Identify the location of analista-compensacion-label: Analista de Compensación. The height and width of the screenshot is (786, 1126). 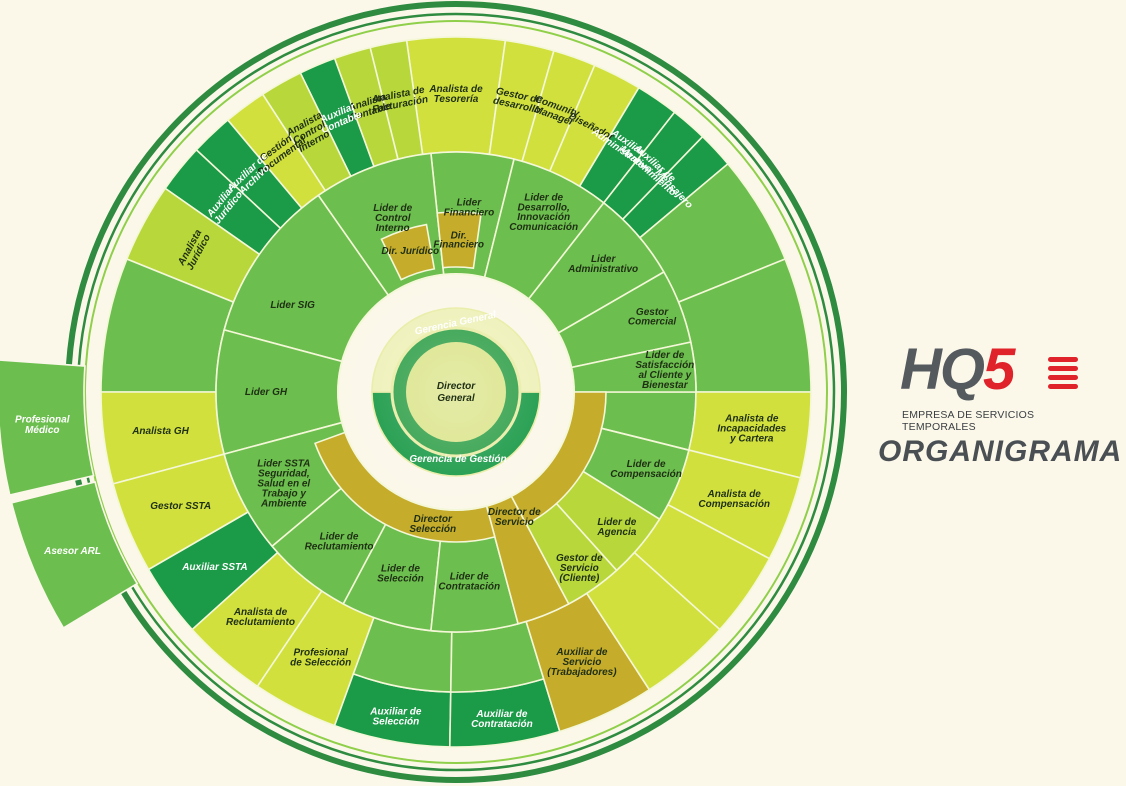
(734, 499).